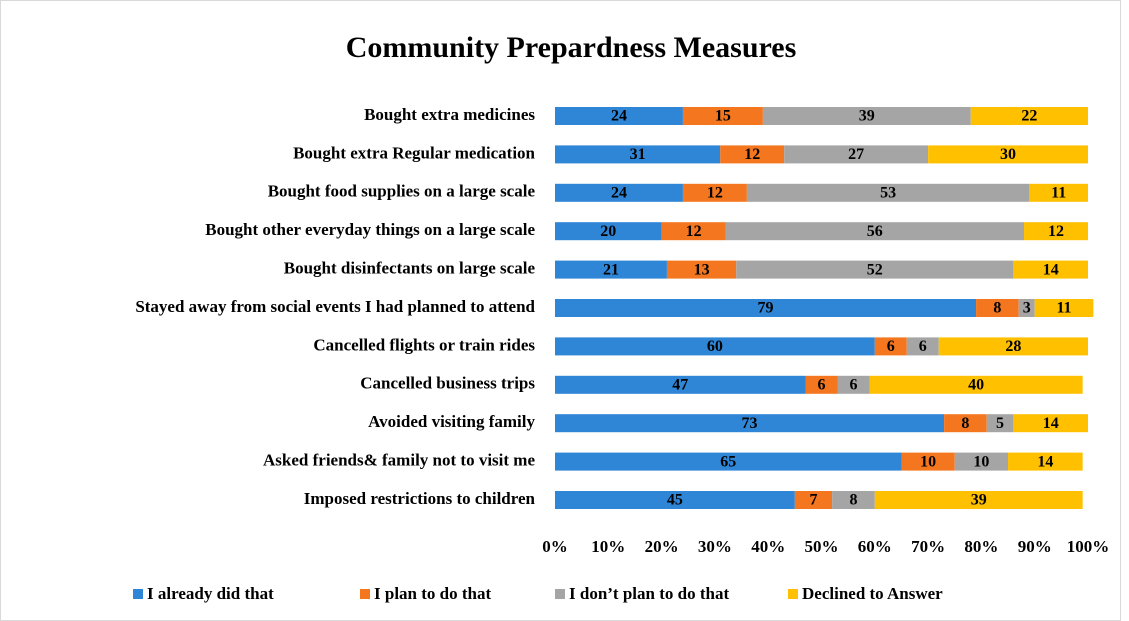 This screenshot has width=1129, height=621. I want to click on data-label: 65, so click(728, 461).